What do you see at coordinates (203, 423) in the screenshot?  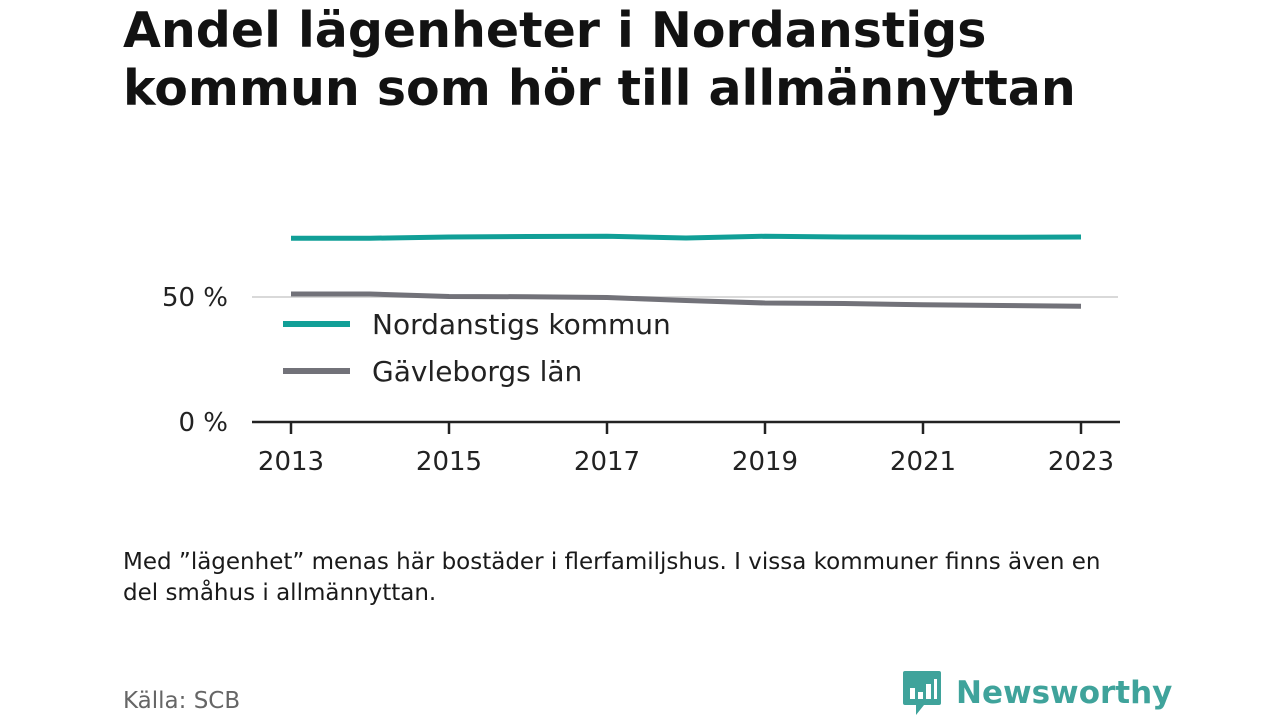 I see `y-tick-label: 0 %` at bounding box center [203, 423].